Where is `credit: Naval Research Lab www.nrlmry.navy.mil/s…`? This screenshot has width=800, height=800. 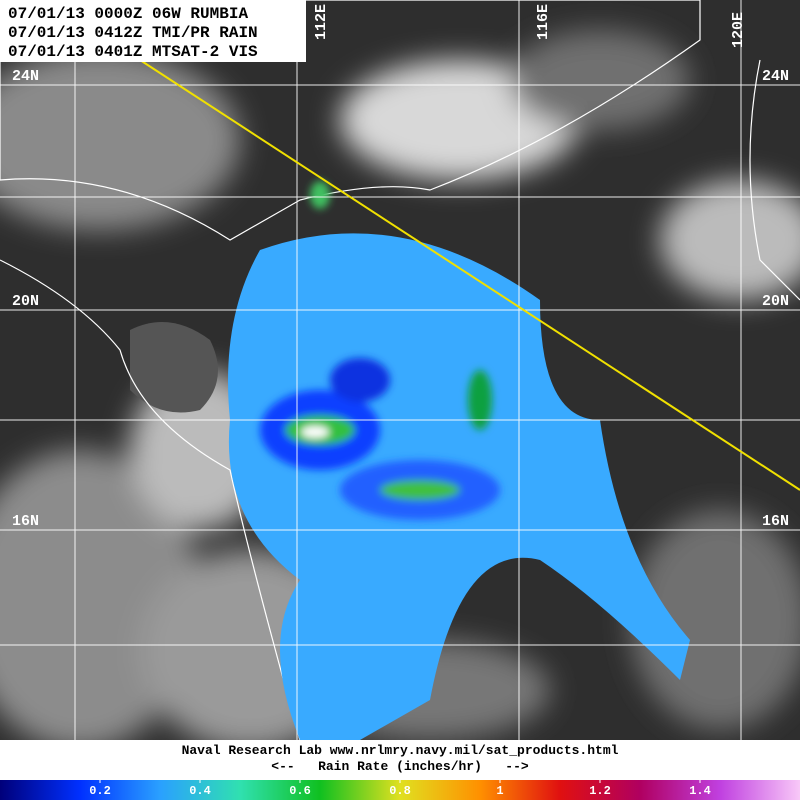 credit: Naval Research Lab www.nrlmry.navy.mil/s… is located at coordinates (400, 750).